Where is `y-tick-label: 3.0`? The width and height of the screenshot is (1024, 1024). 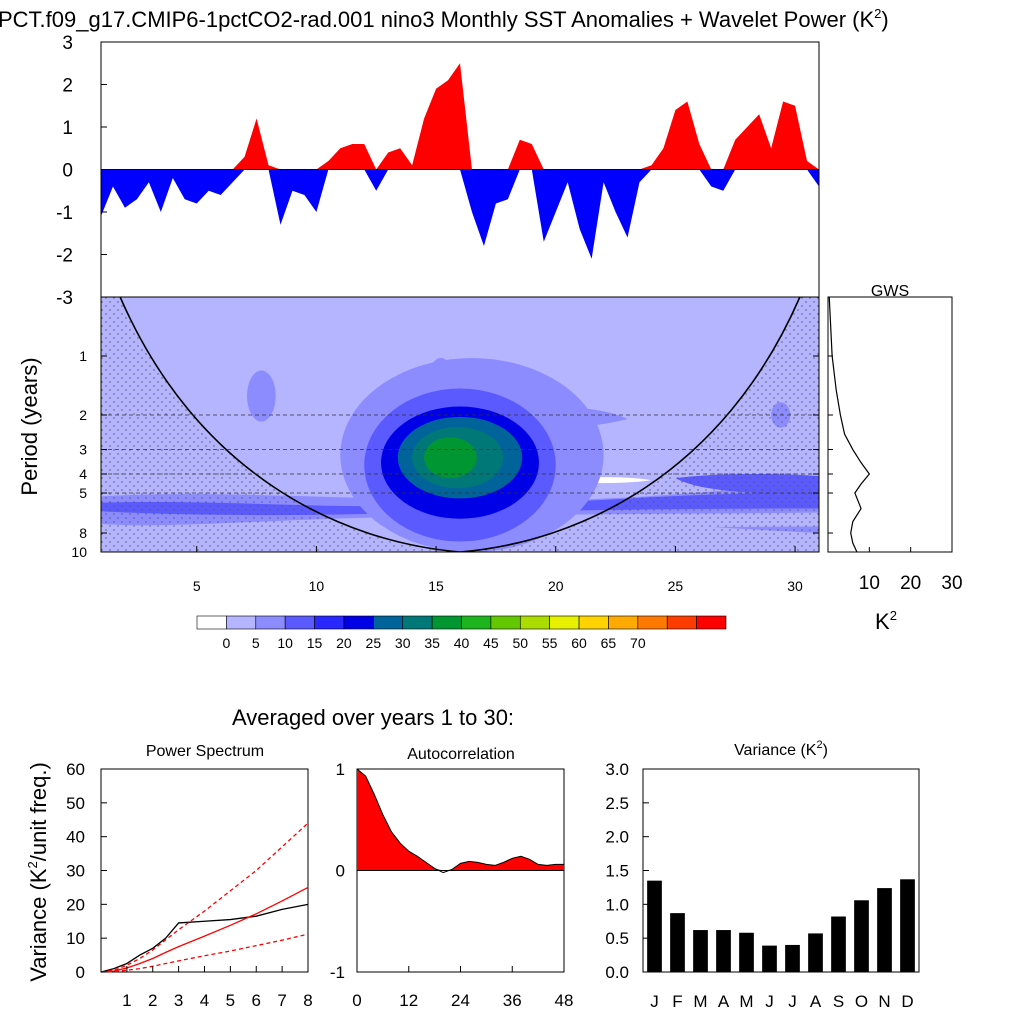
y-tick-label: 3.0 is located at coordinates (617, 769).